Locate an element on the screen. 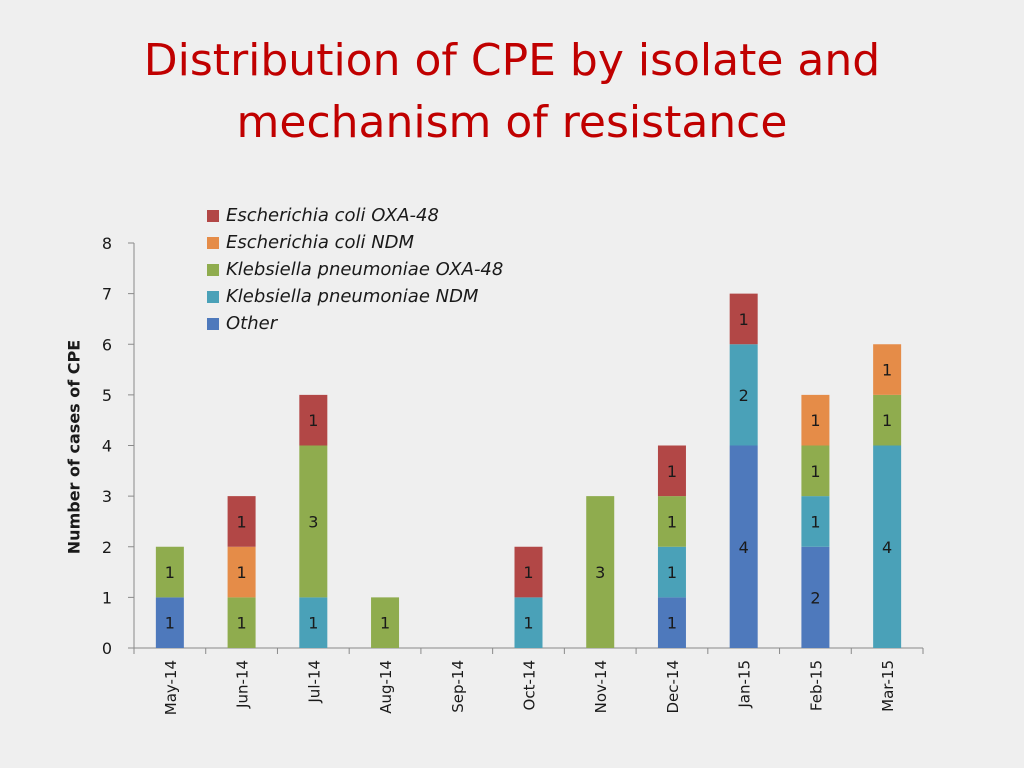 The image size is (1024, 768). legend-item: Escherichia coli OXA-48 is located at coordinates (355, 215).